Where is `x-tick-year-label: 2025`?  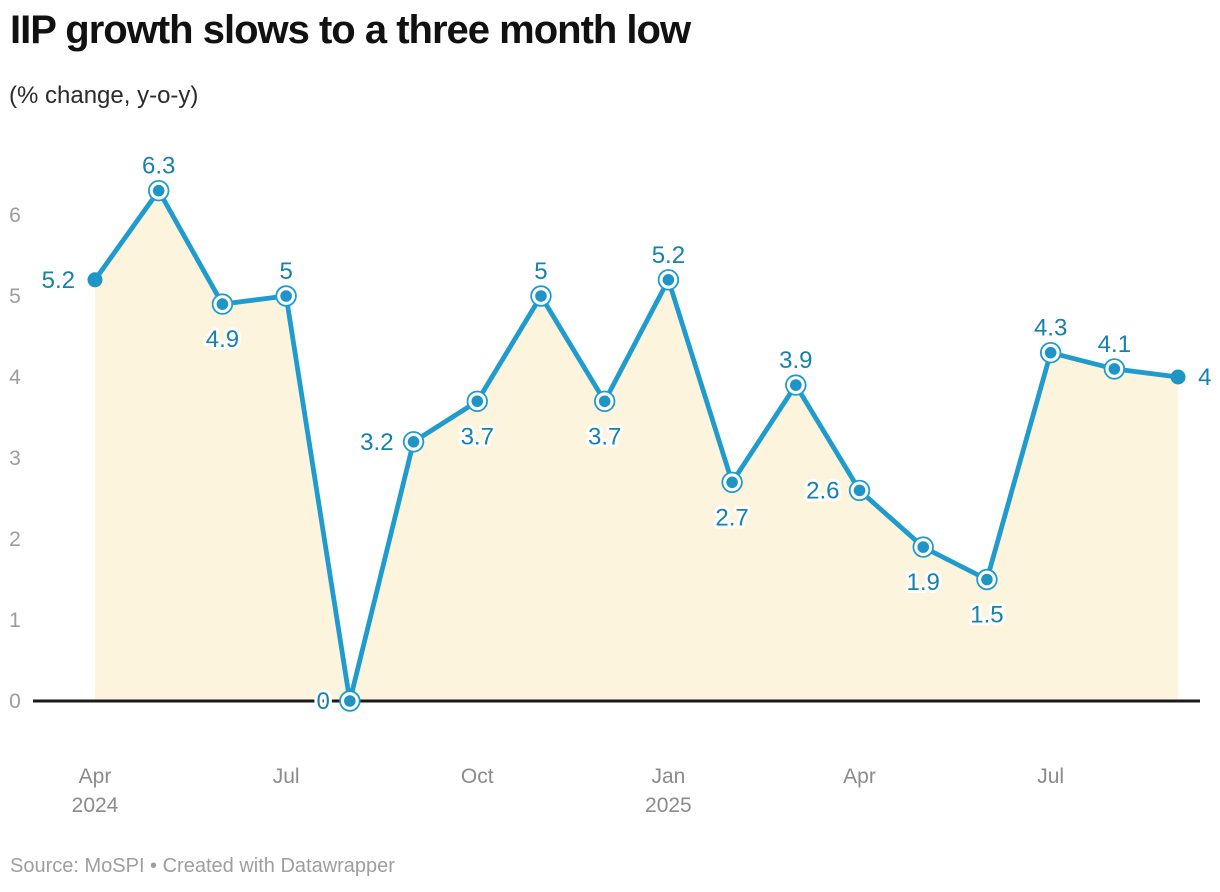
x-tick-year-label: 2025 is located at coordinates (668, 805).